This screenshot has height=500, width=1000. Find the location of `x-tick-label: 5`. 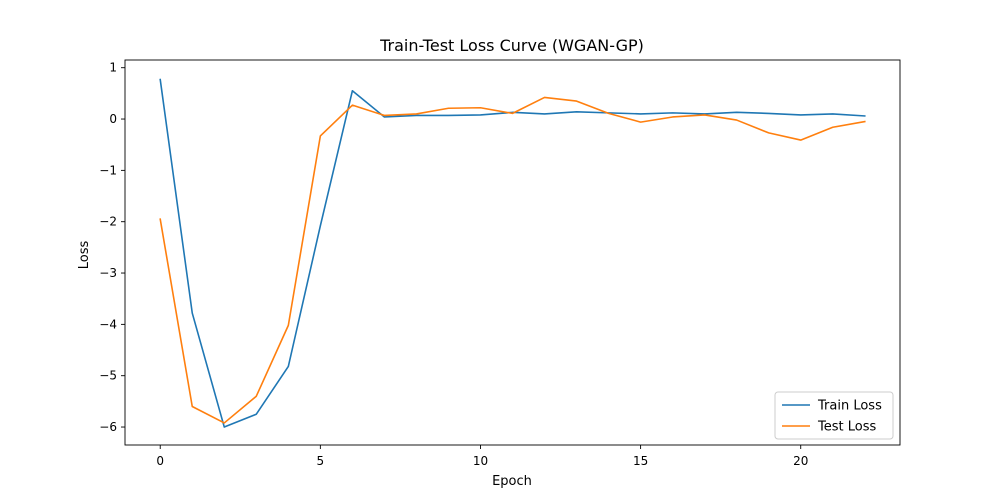

x-tick-label: 5 is located at coordinates (321, 461).